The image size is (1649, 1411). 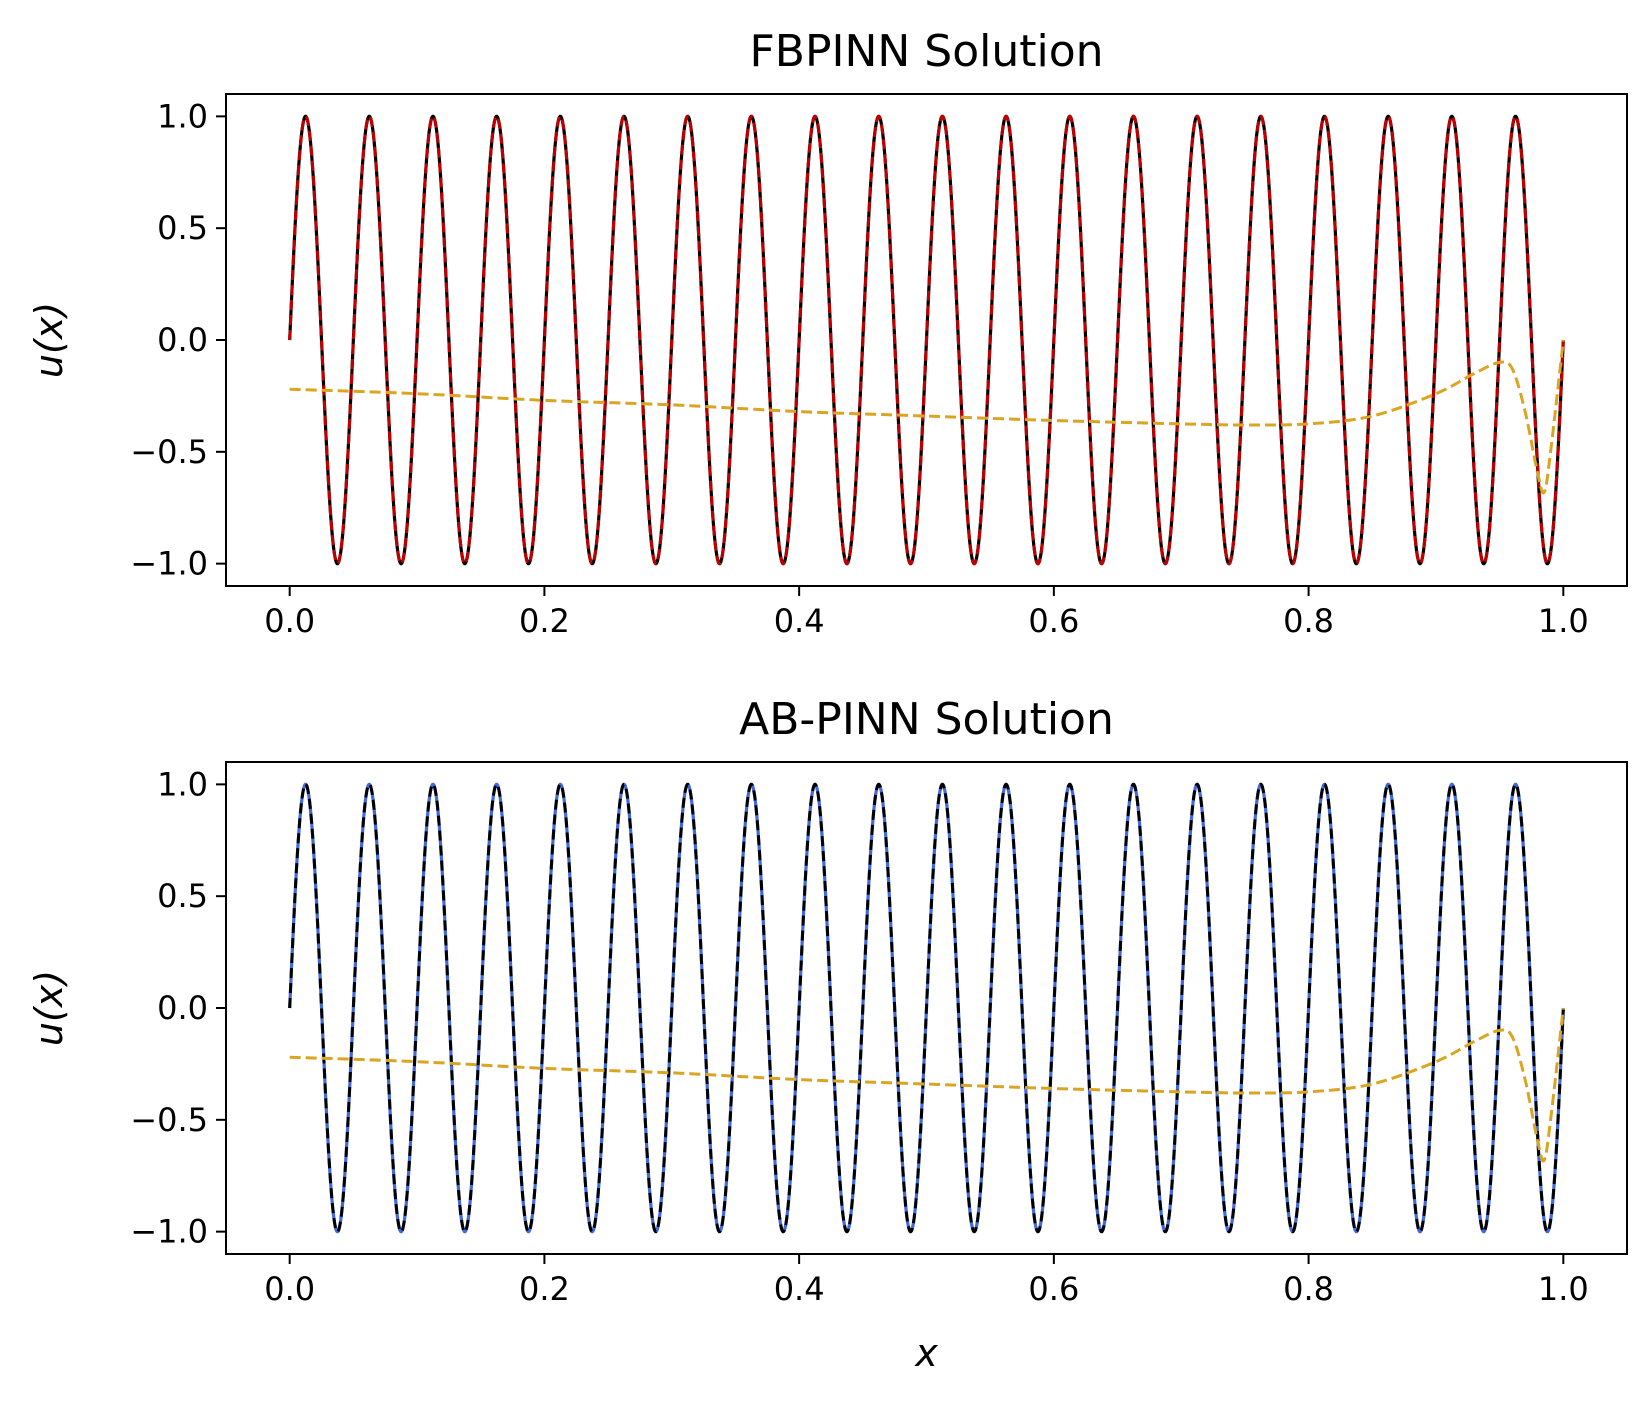 What do you see at coordinates (926, 51) in the screenshot?
I see `chart-title: FBPINN Solution` at bounding box center [926, 51].